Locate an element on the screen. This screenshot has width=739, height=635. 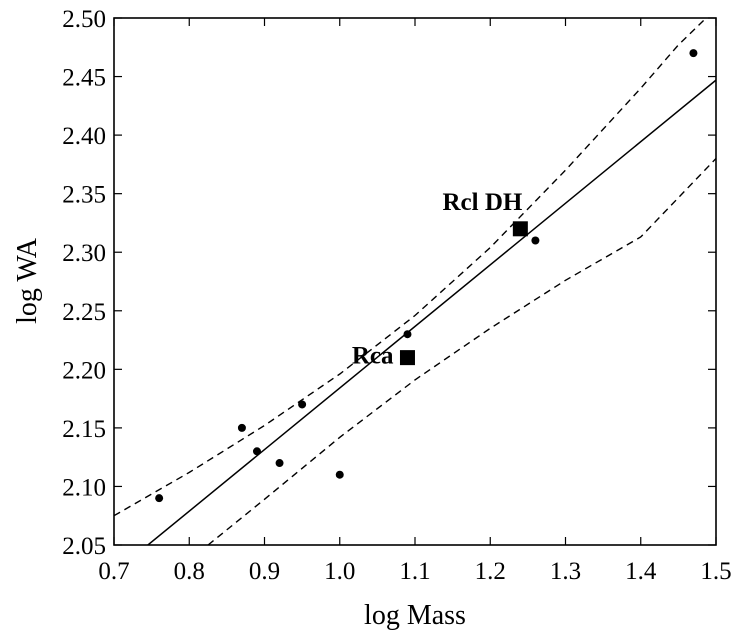
x-tick-label: 1.5 is located at coordinates (715, 571).